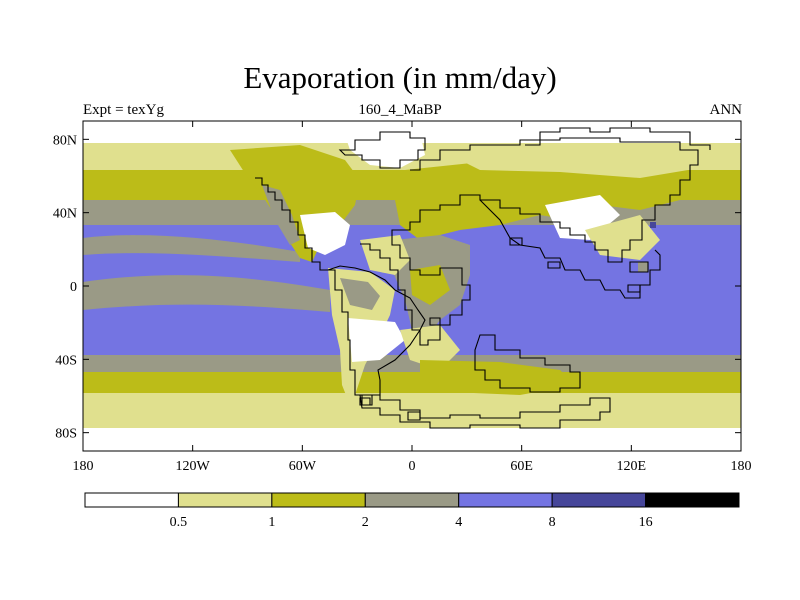 Image resolution: width=800 pixels, height=600 pixels. What do you see at coordinates (415, 287) in the screenshot?
I see `coast-africa` at bounding box center [415, 287].